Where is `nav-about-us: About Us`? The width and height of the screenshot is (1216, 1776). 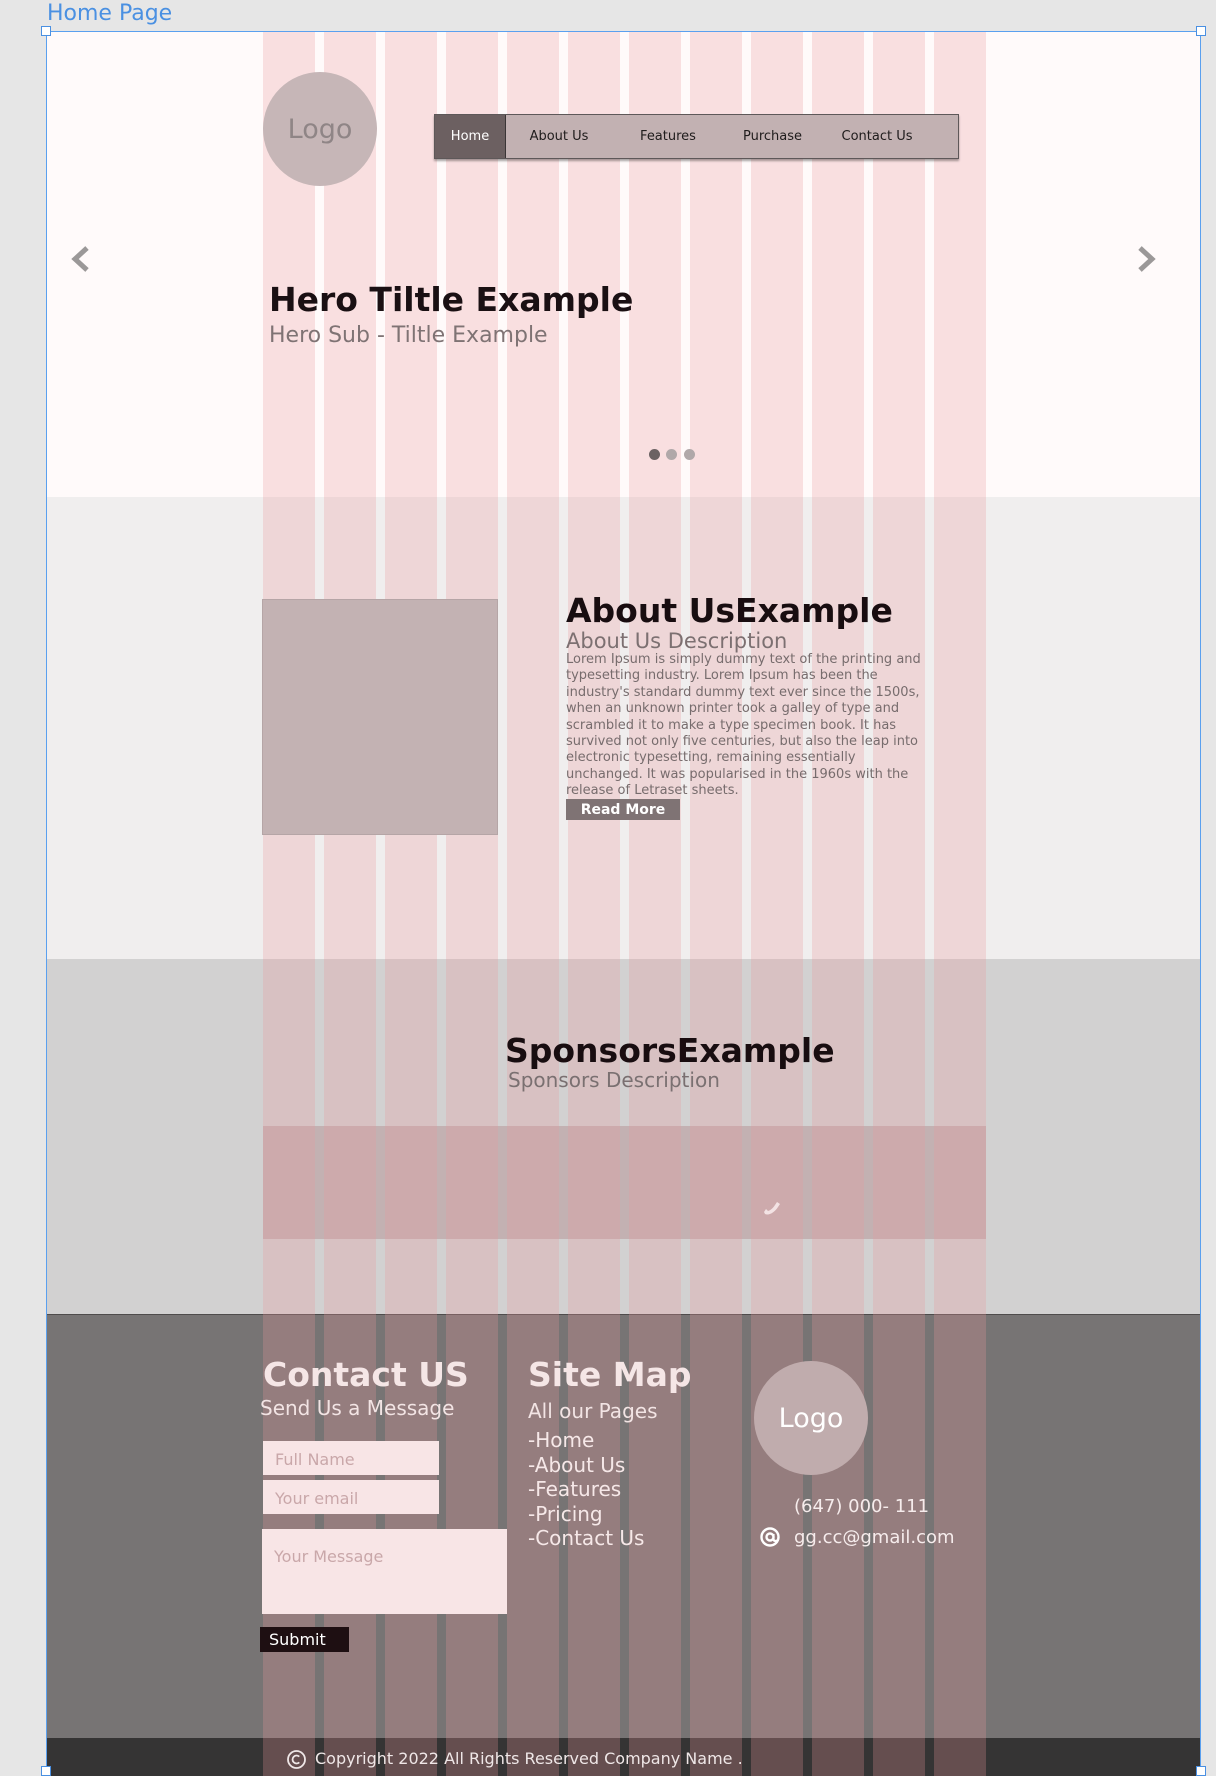 nav-about-us: About Us is located at coordinates (559, 136).